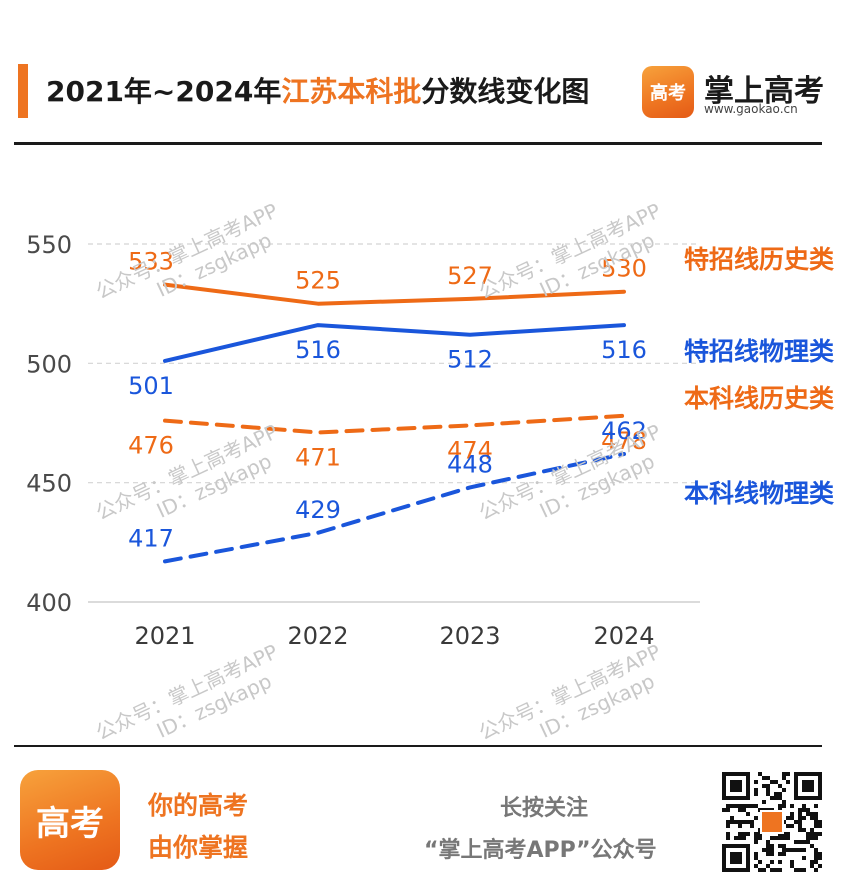  I want to click on x-tick-label: 2022, so click(317, 636).